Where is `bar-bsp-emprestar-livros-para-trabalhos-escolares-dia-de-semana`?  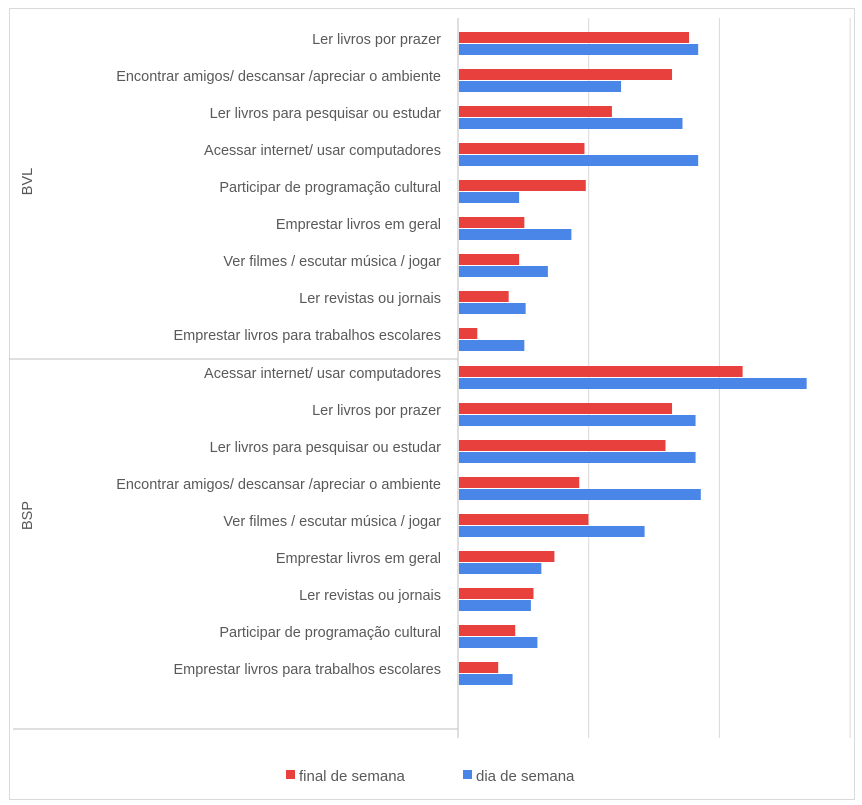
bar-bsp-emprestar-livros-para-trabalhos-escolares-dia-de-semana is located at coordinates (486, 679).